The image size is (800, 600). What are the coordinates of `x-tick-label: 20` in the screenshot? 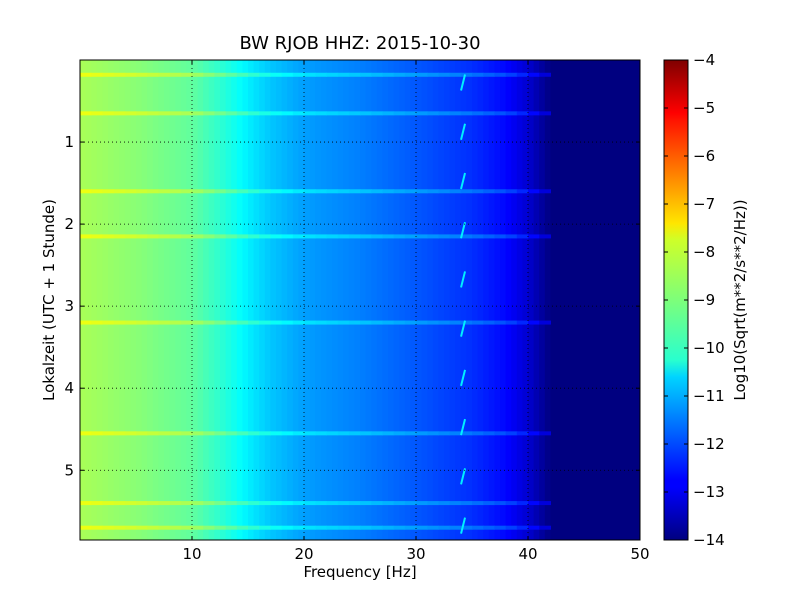 It's located at (303, 554).